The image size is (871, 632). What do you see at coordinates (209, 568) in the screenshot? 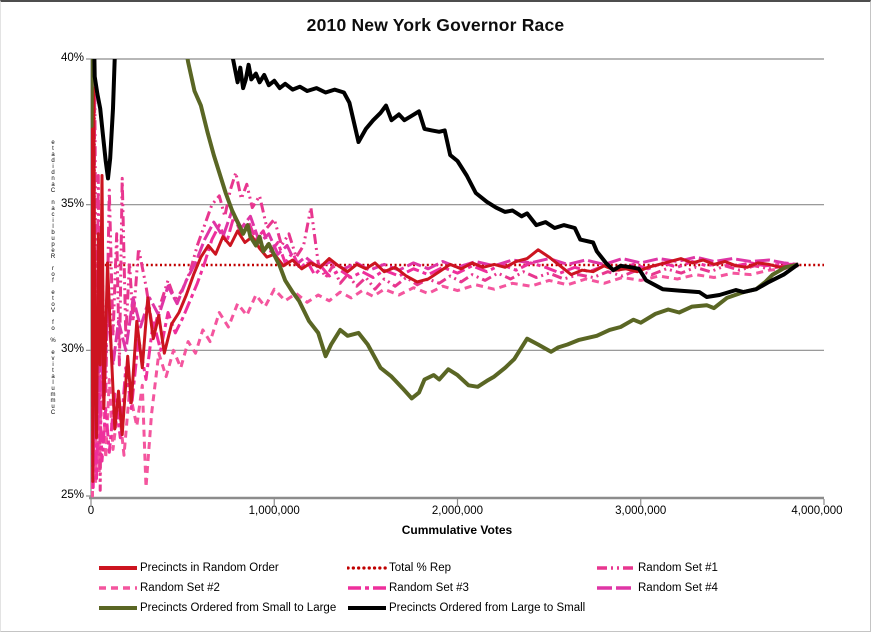
I see `legend-label-precincts-in-random-order: Precincts in Random Order` at bounding box center [209, 568].